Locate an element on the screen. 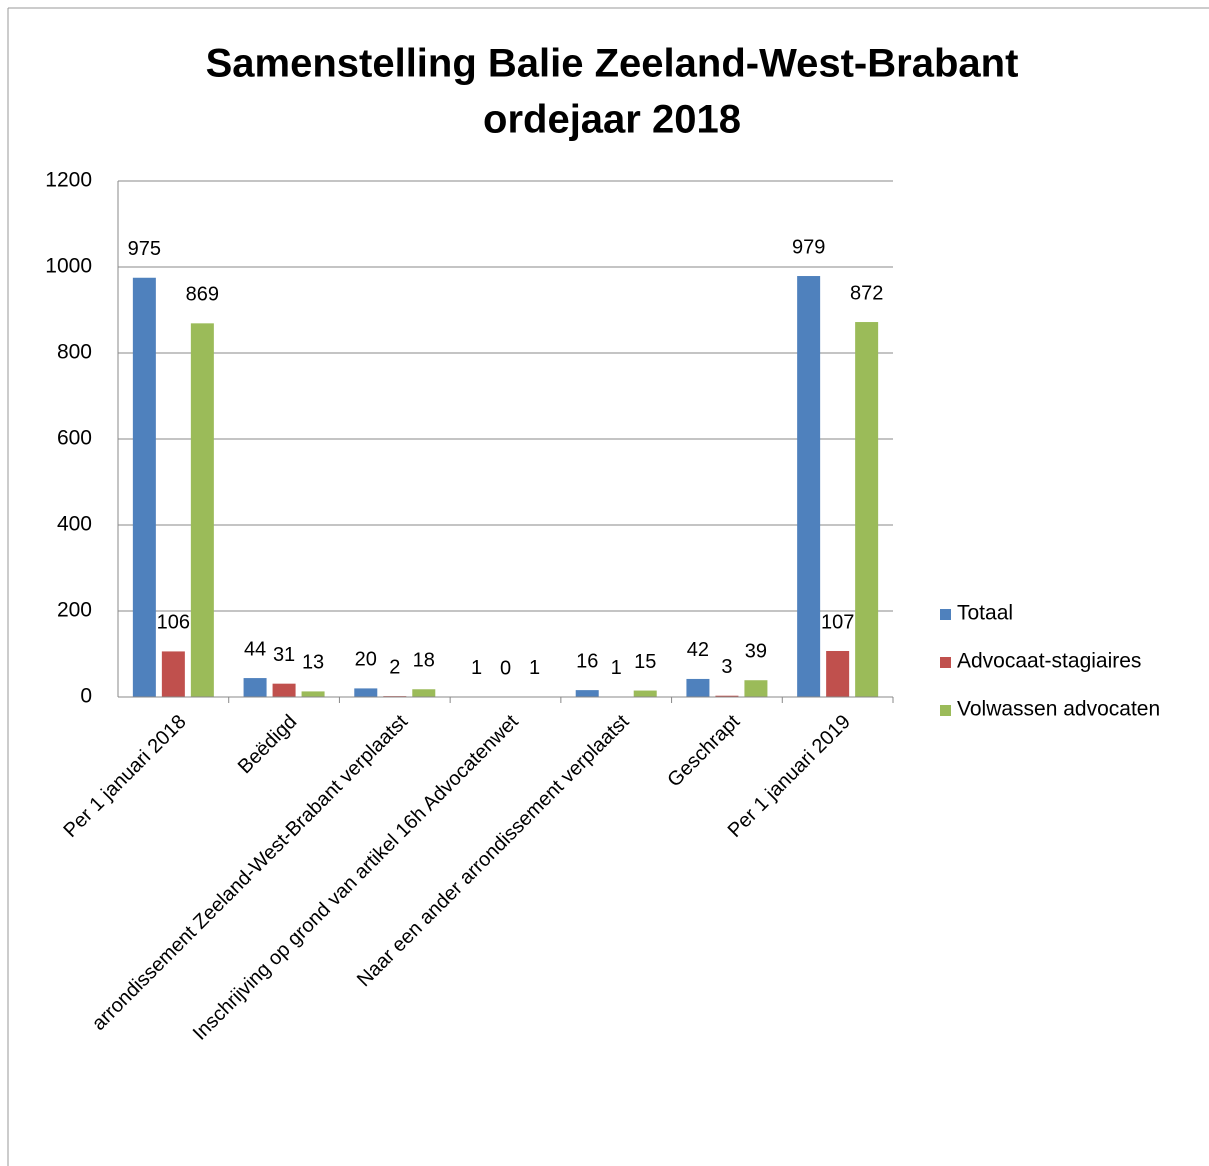  data-label: 975 is located at coordinates (144, 249).